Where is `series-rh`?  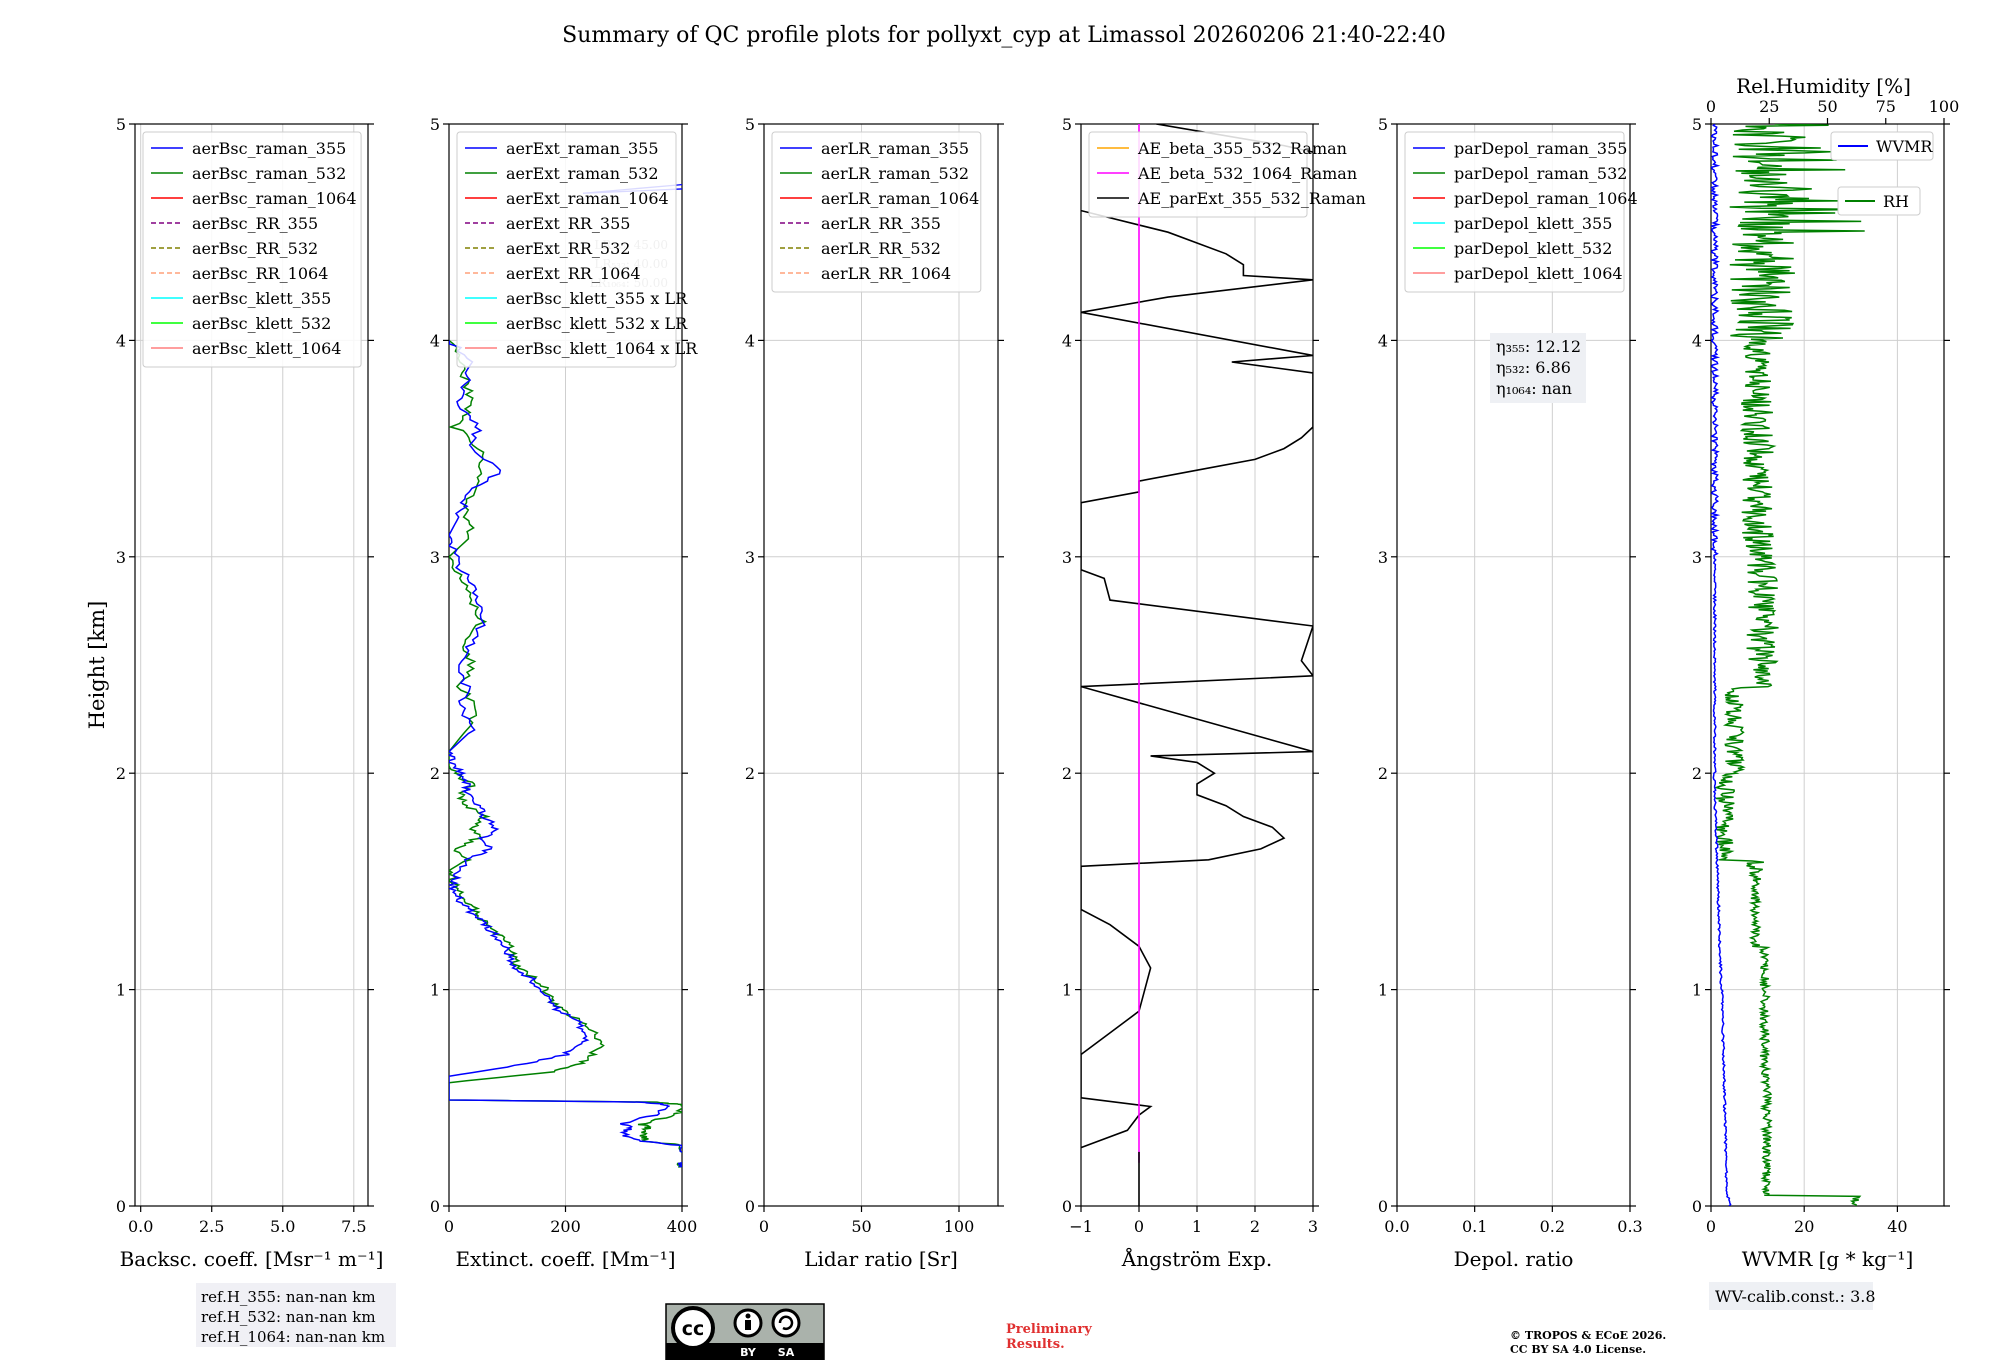 series-rh is located at coordinates (1789, 665).